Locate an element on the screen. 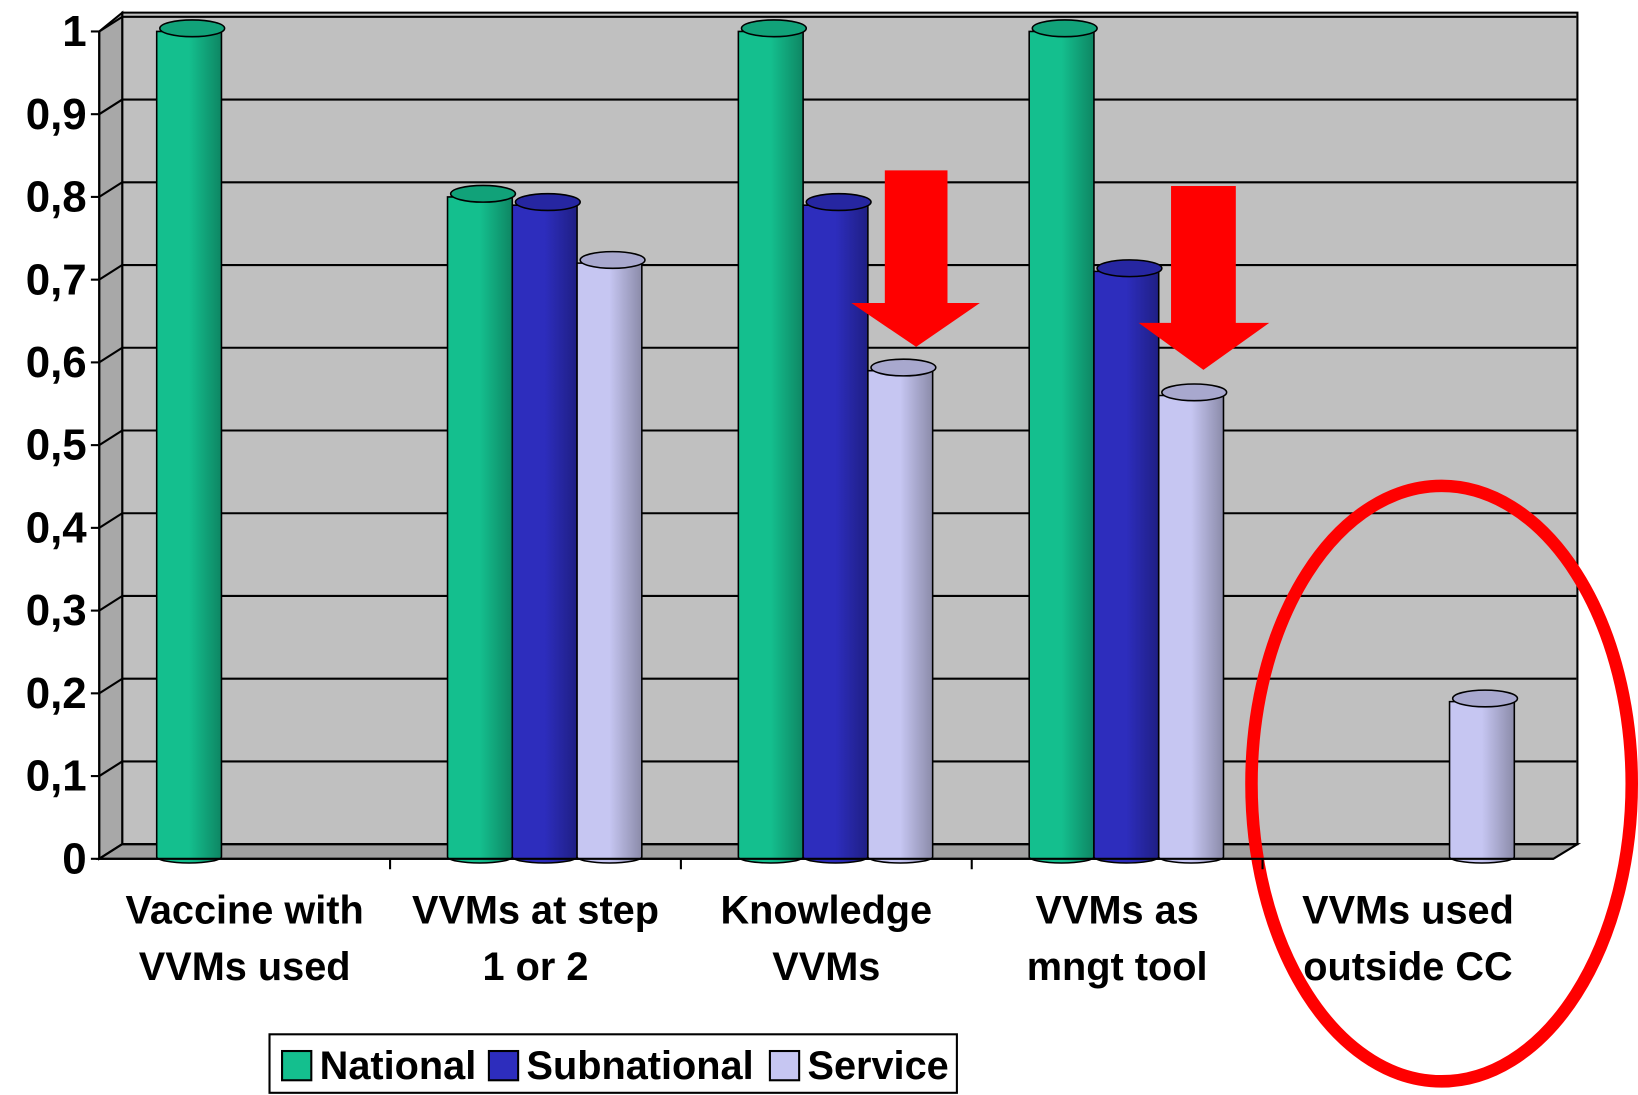 This screenshot has width=1638, height=1095. y-tick-label: 0,8 is located at coordinates (56, 197).